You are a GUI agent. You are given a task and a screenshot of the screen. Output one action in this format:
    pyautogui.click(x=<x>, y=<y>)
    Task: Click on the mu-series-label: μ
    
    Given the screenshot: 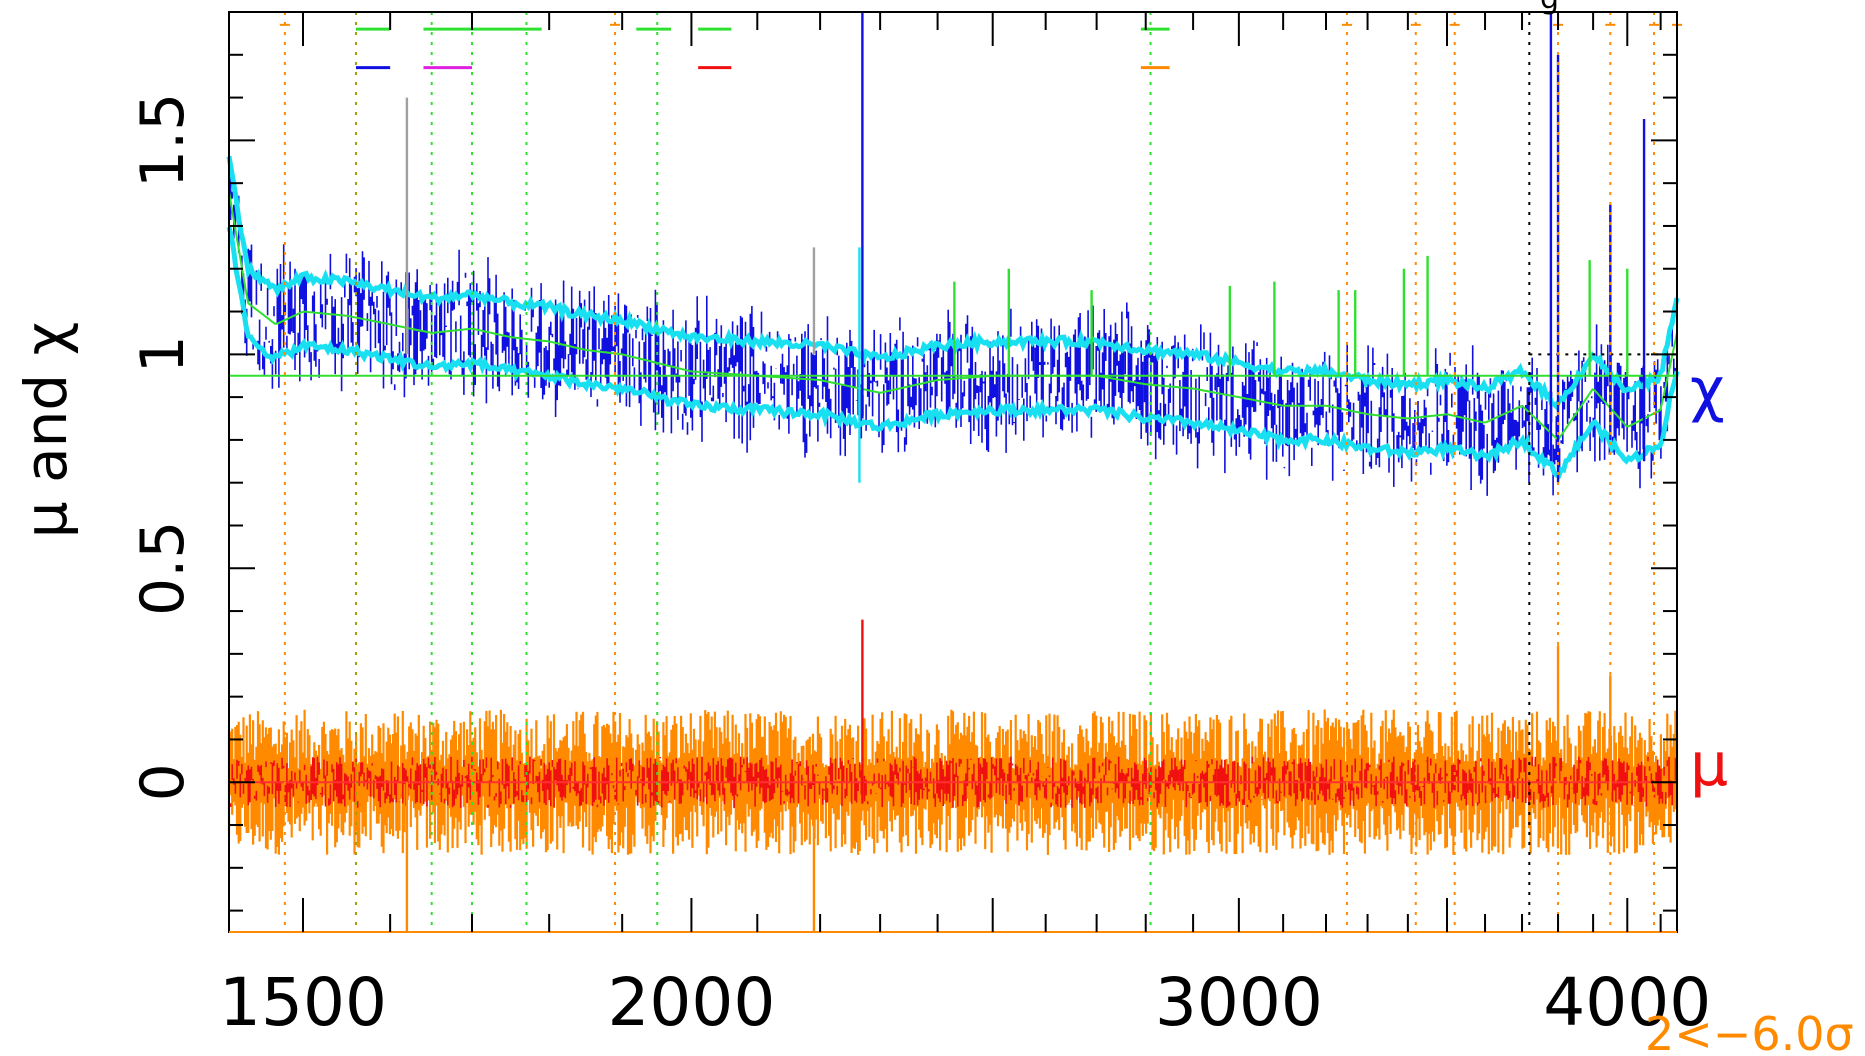 What is the action you would take?
    pyautogui.click(x=1709, y=765)
    